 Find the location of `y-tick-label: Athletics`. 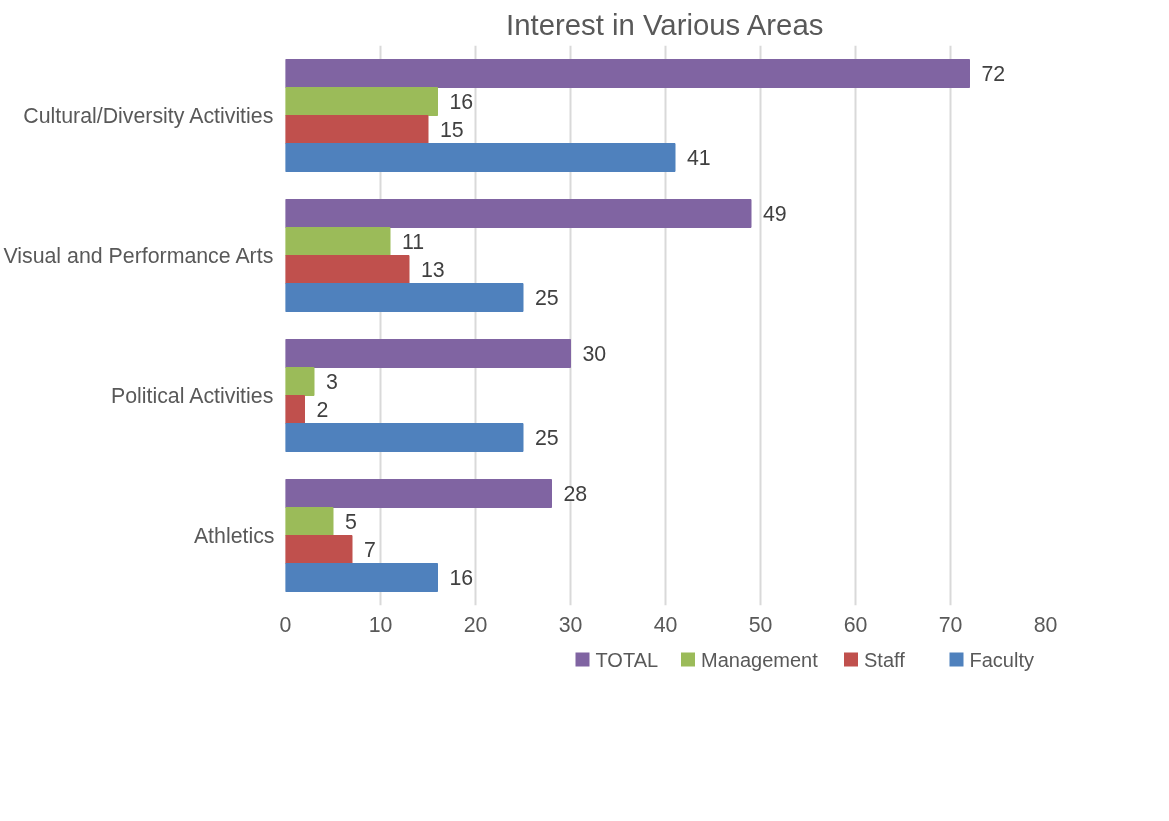

y-tick-label: Athletics is located at coordinates (234, 535).